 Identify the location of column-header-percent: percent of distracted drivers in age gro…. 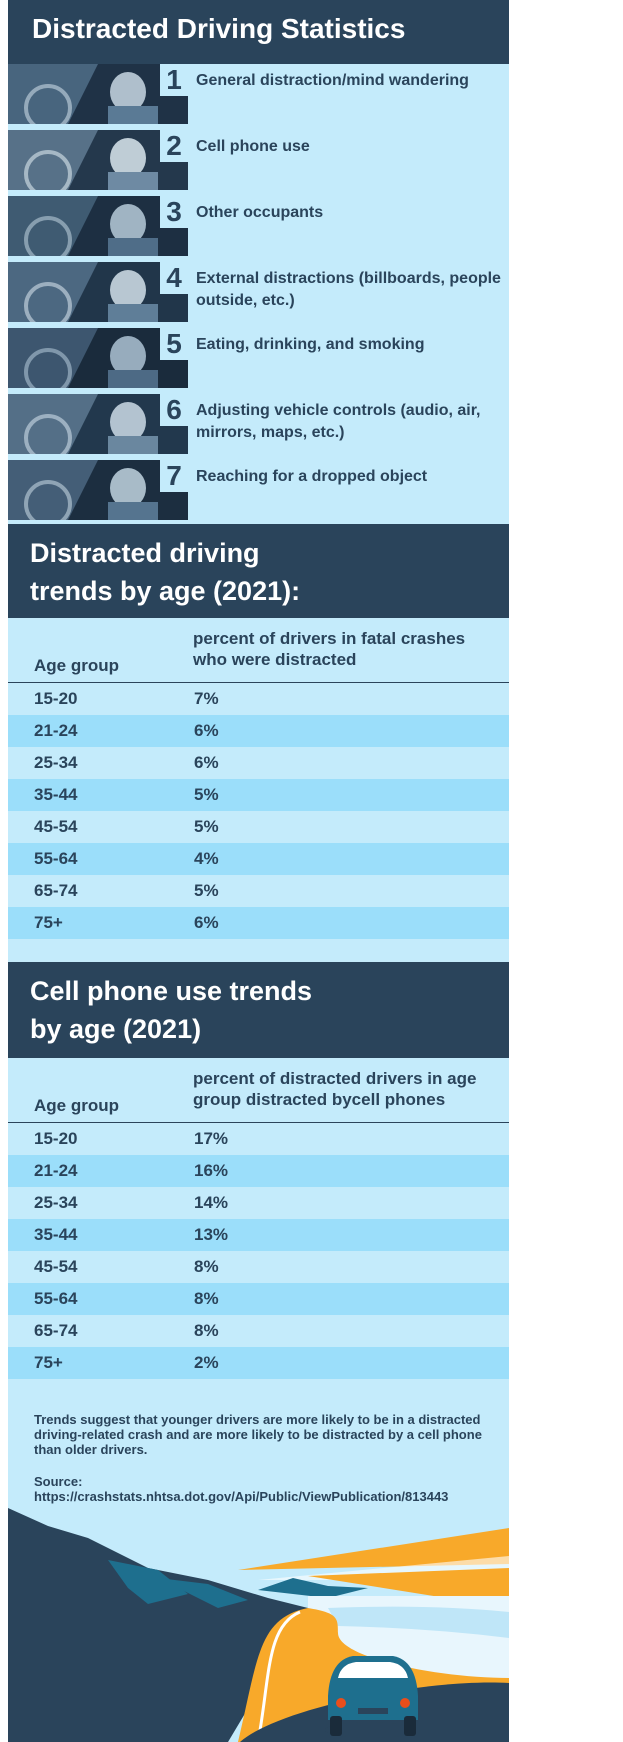
(335, 1089).